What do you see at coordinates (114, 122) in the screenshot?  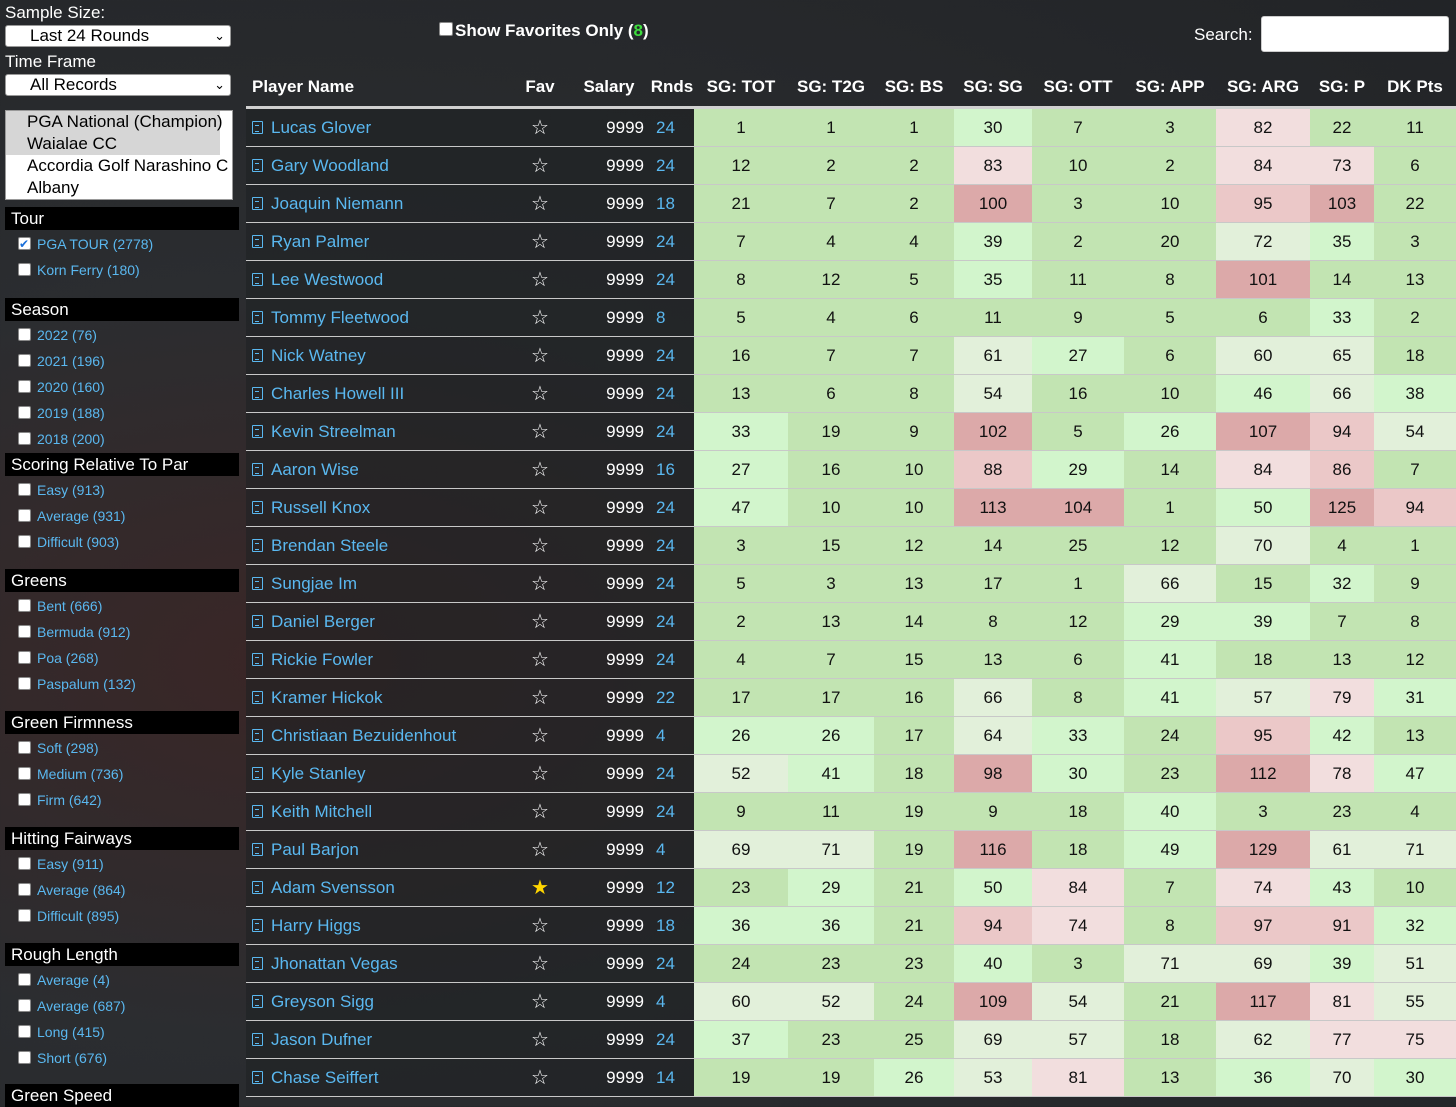 I see `course-option: PGA National (Champion)` at bounding box center [114, 122].